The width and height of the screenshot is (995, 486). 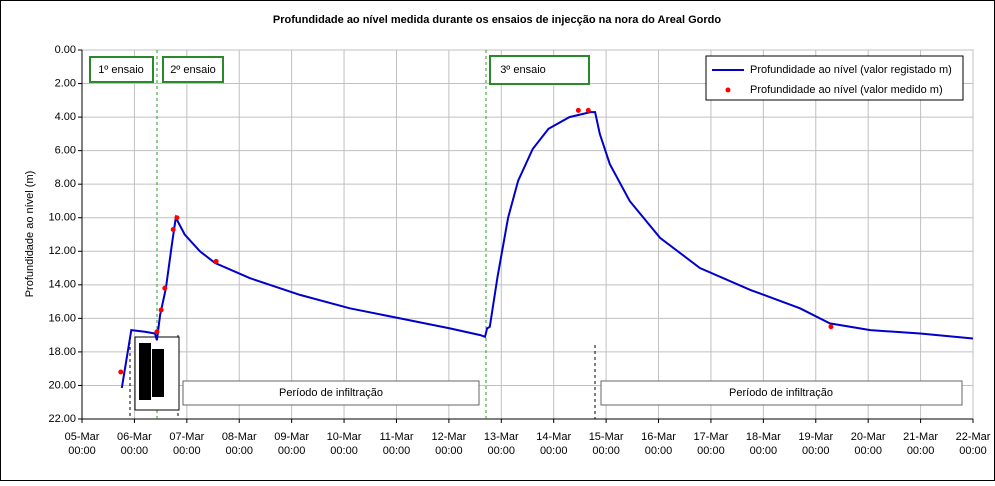 I want to click on x-tick-label: 09-Mar 00:00, so click(x=291, y=444).